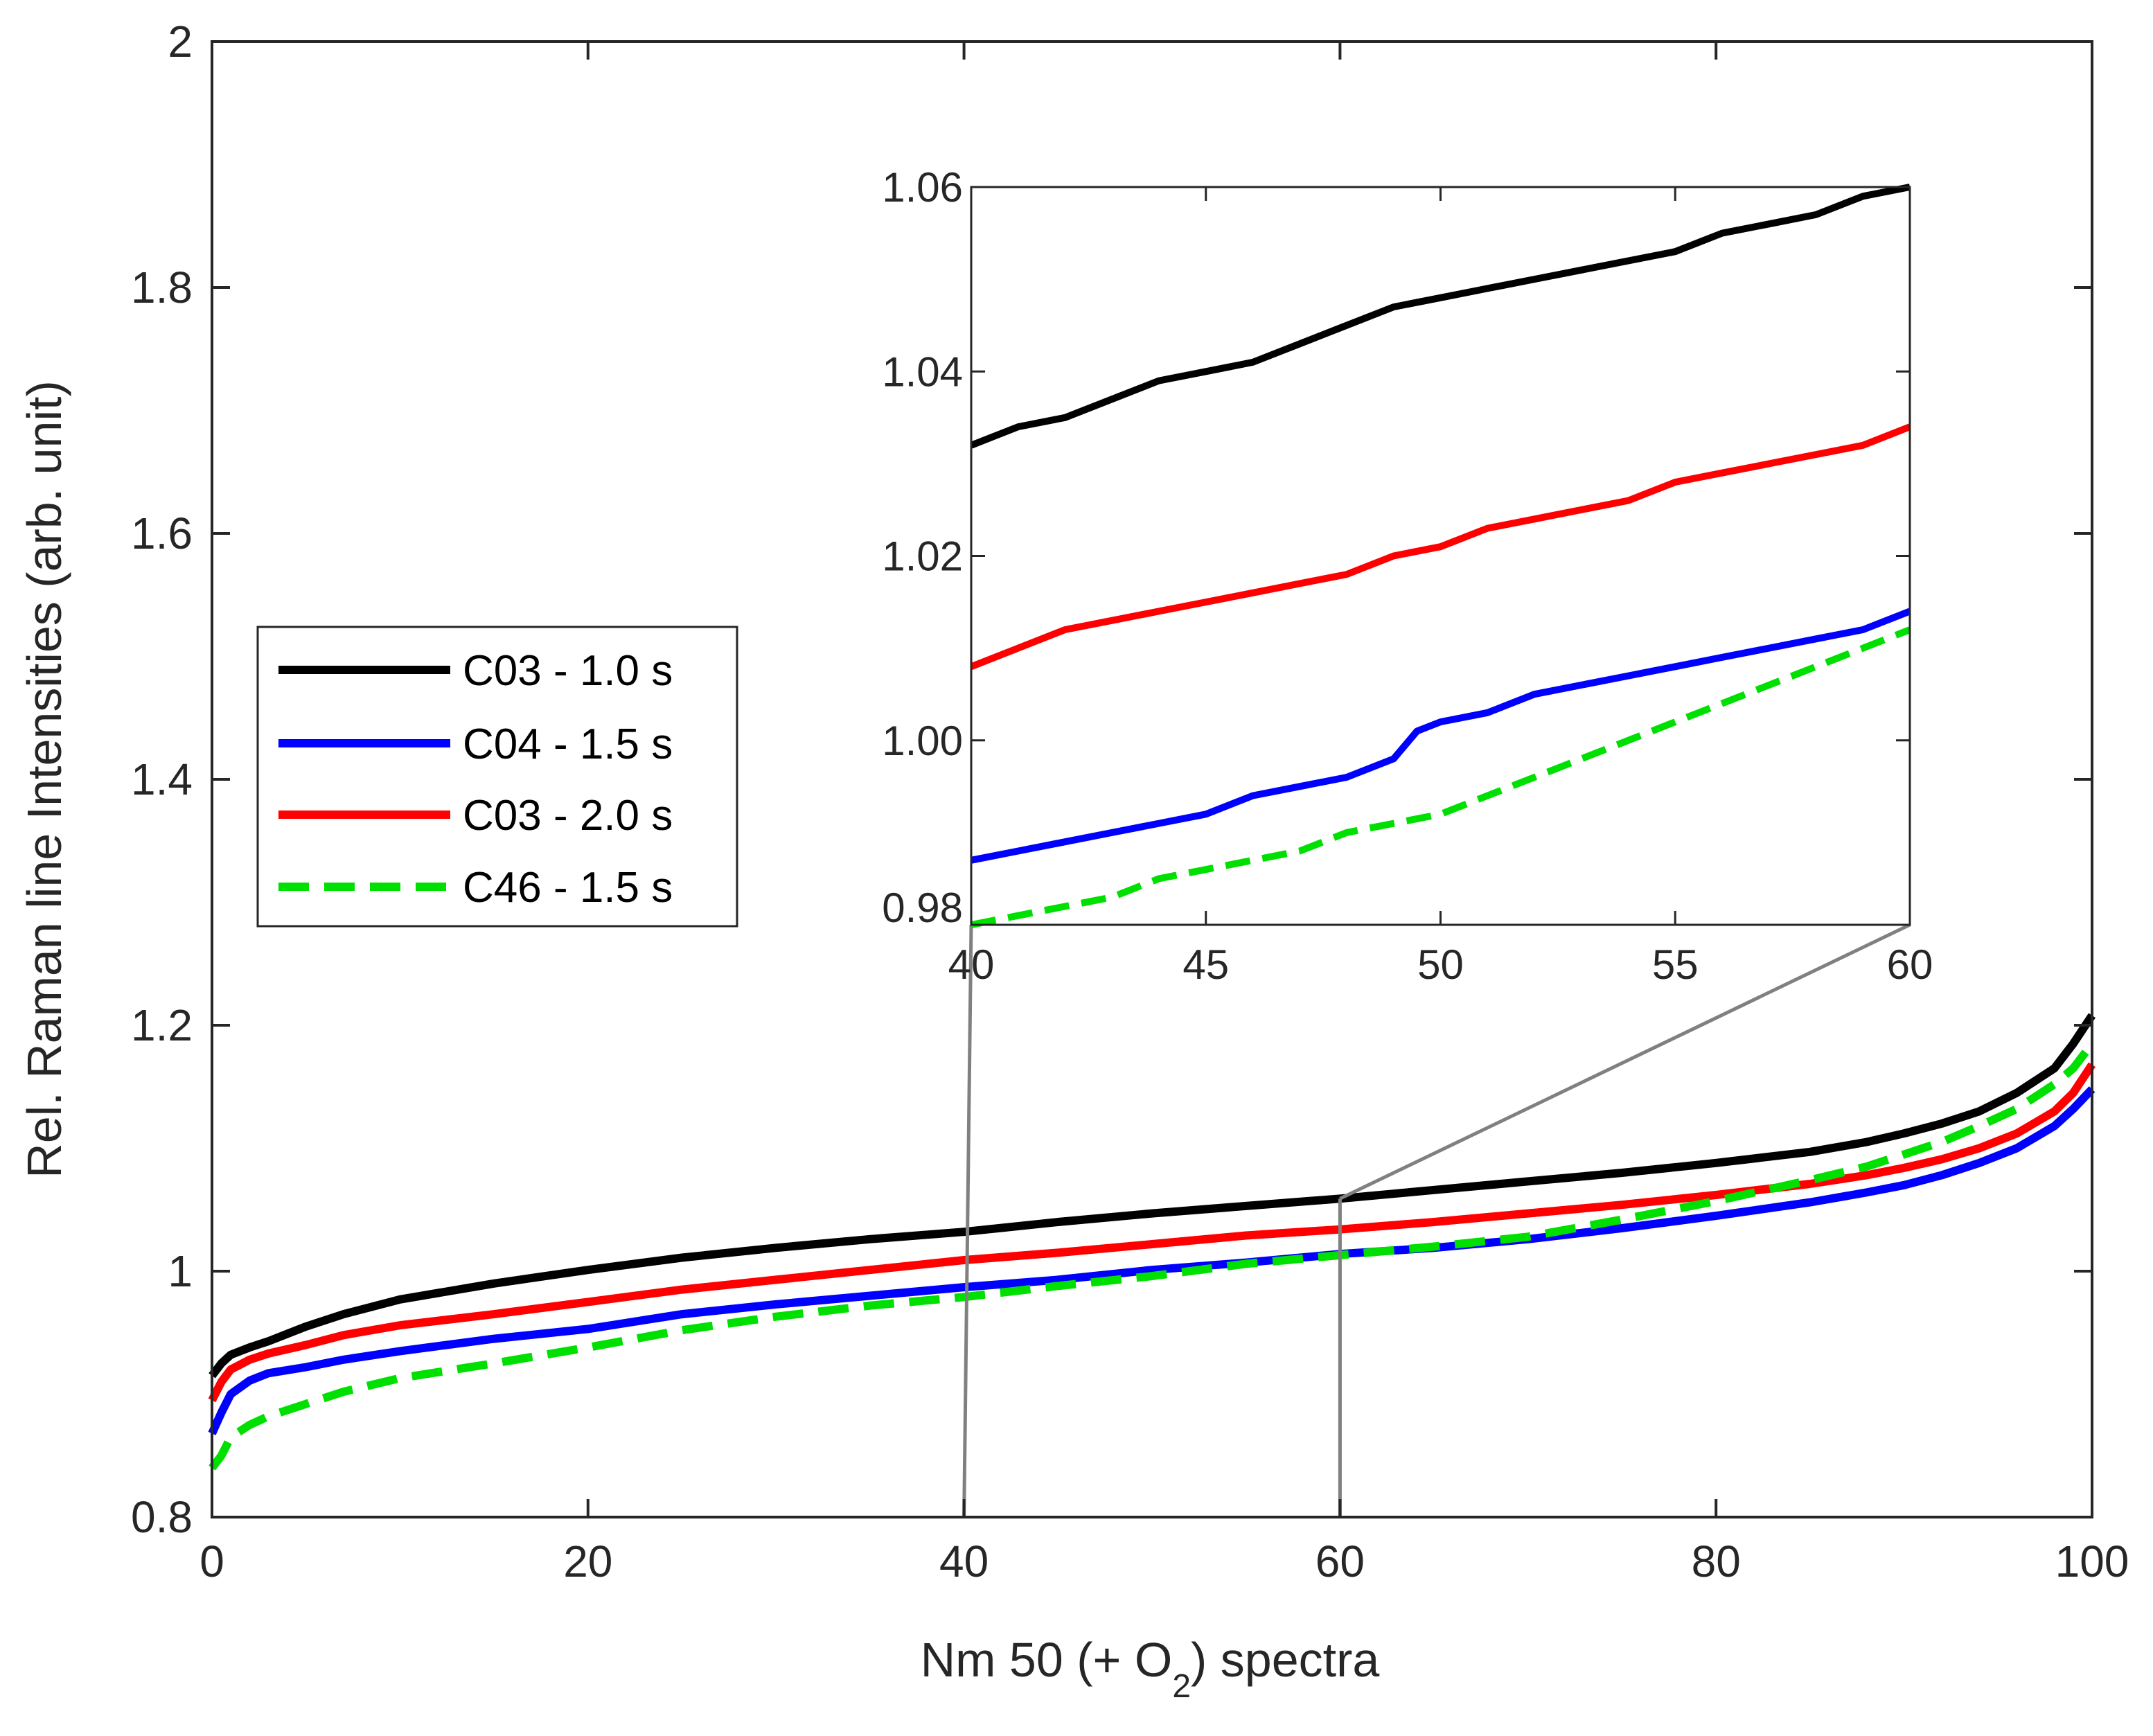 The image size is (2153, 1736). I want to click on y-tick-label: 1.4, so click(162, 779).